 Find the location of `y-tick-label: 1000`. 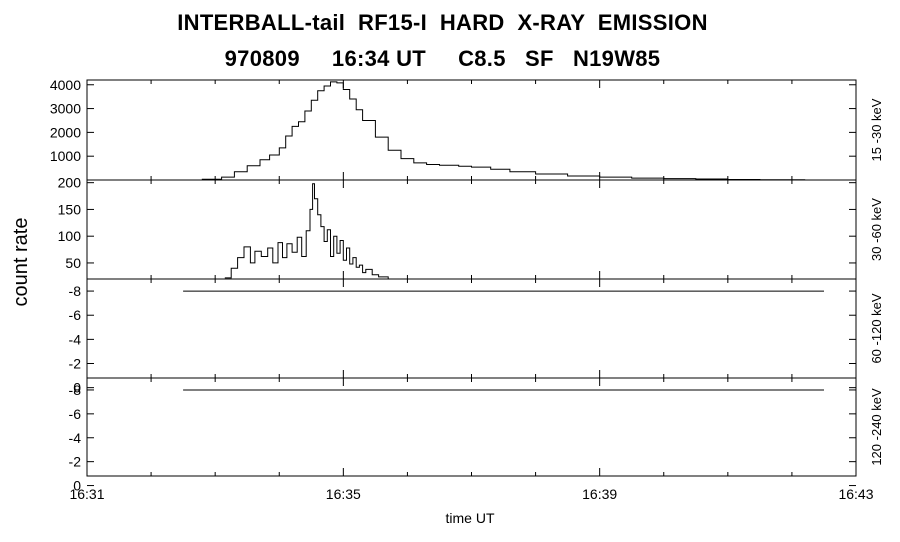

y-tick-label: 1000 is located at coordinates (65, 156).